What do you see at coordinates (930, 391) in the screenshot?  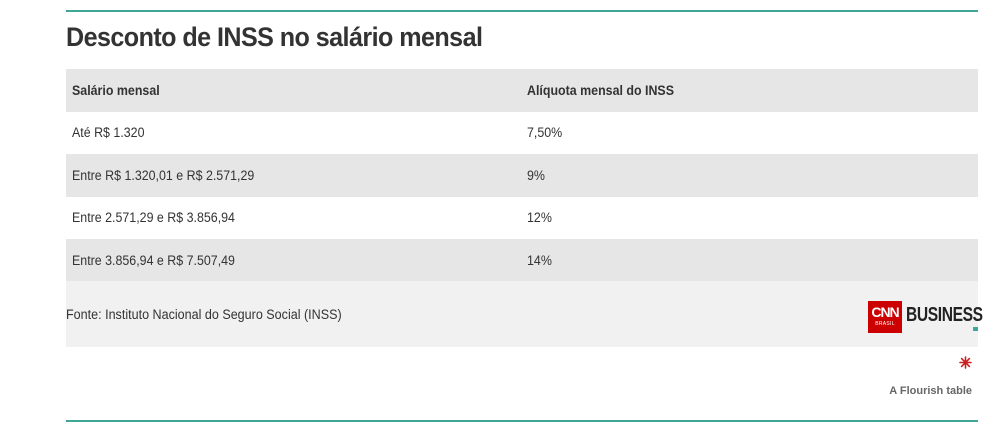 I see `flourish-credit-link: A Flourish table` at bounding box center [930, 391].